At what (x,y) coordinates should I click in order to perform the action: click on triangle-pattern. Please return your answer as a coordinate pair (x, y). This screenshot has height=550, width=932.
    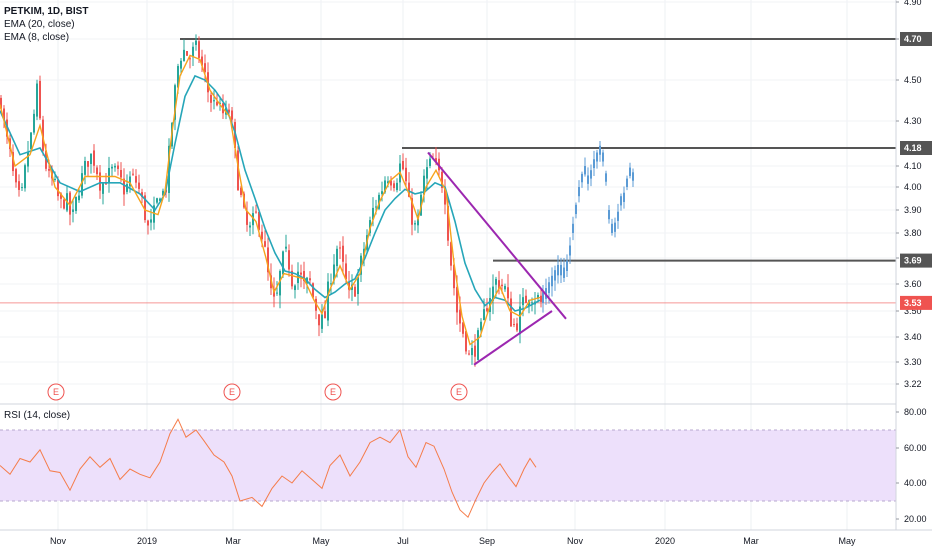
    Looking at the image, I should click on (497, 258).